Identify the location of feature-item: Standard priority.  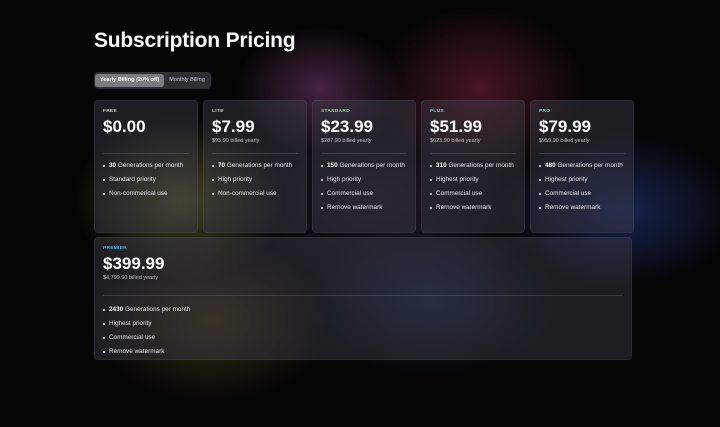
(146, 180).